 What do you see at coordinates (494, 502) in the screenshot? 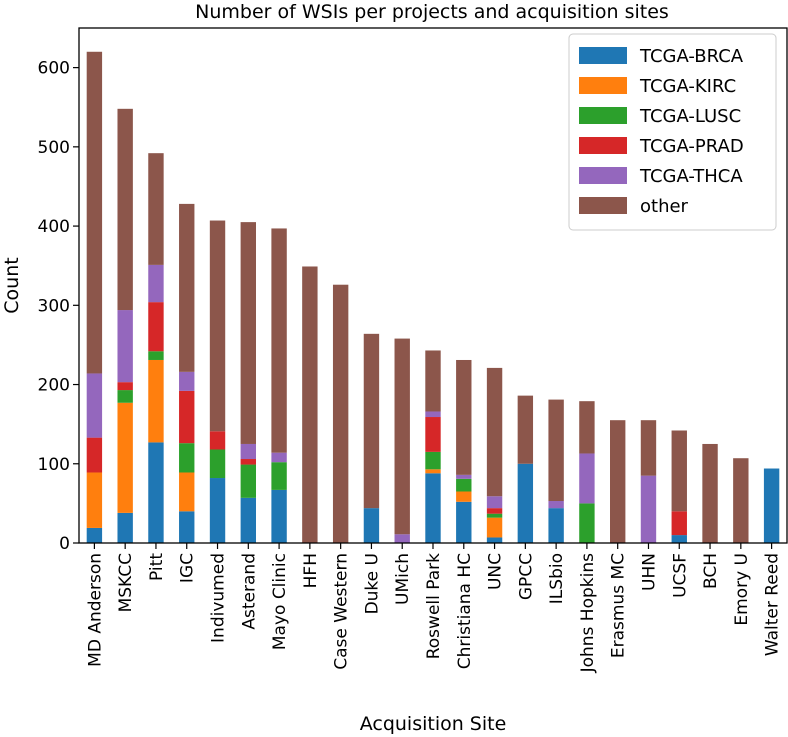
I see `bar-unc-tcga-thca` at bounding box center [494, 502].